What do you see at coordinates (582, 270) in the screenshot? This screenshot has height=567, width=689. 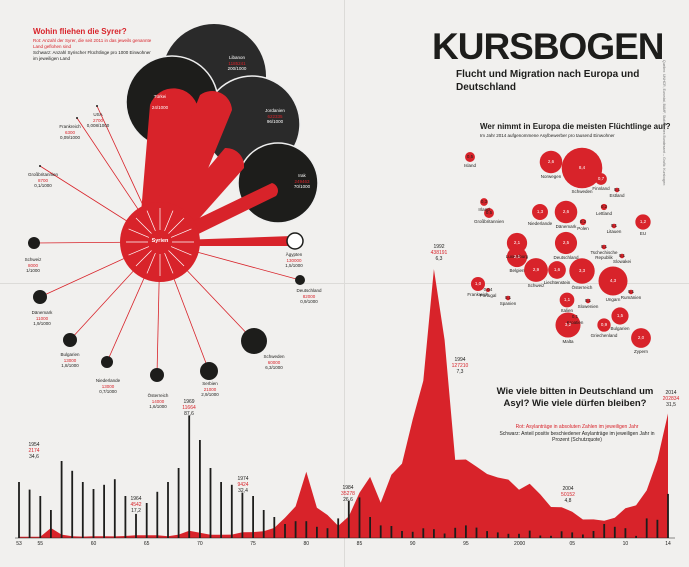 I see `eu-value: 3,3` at bounding box center [582, 270].